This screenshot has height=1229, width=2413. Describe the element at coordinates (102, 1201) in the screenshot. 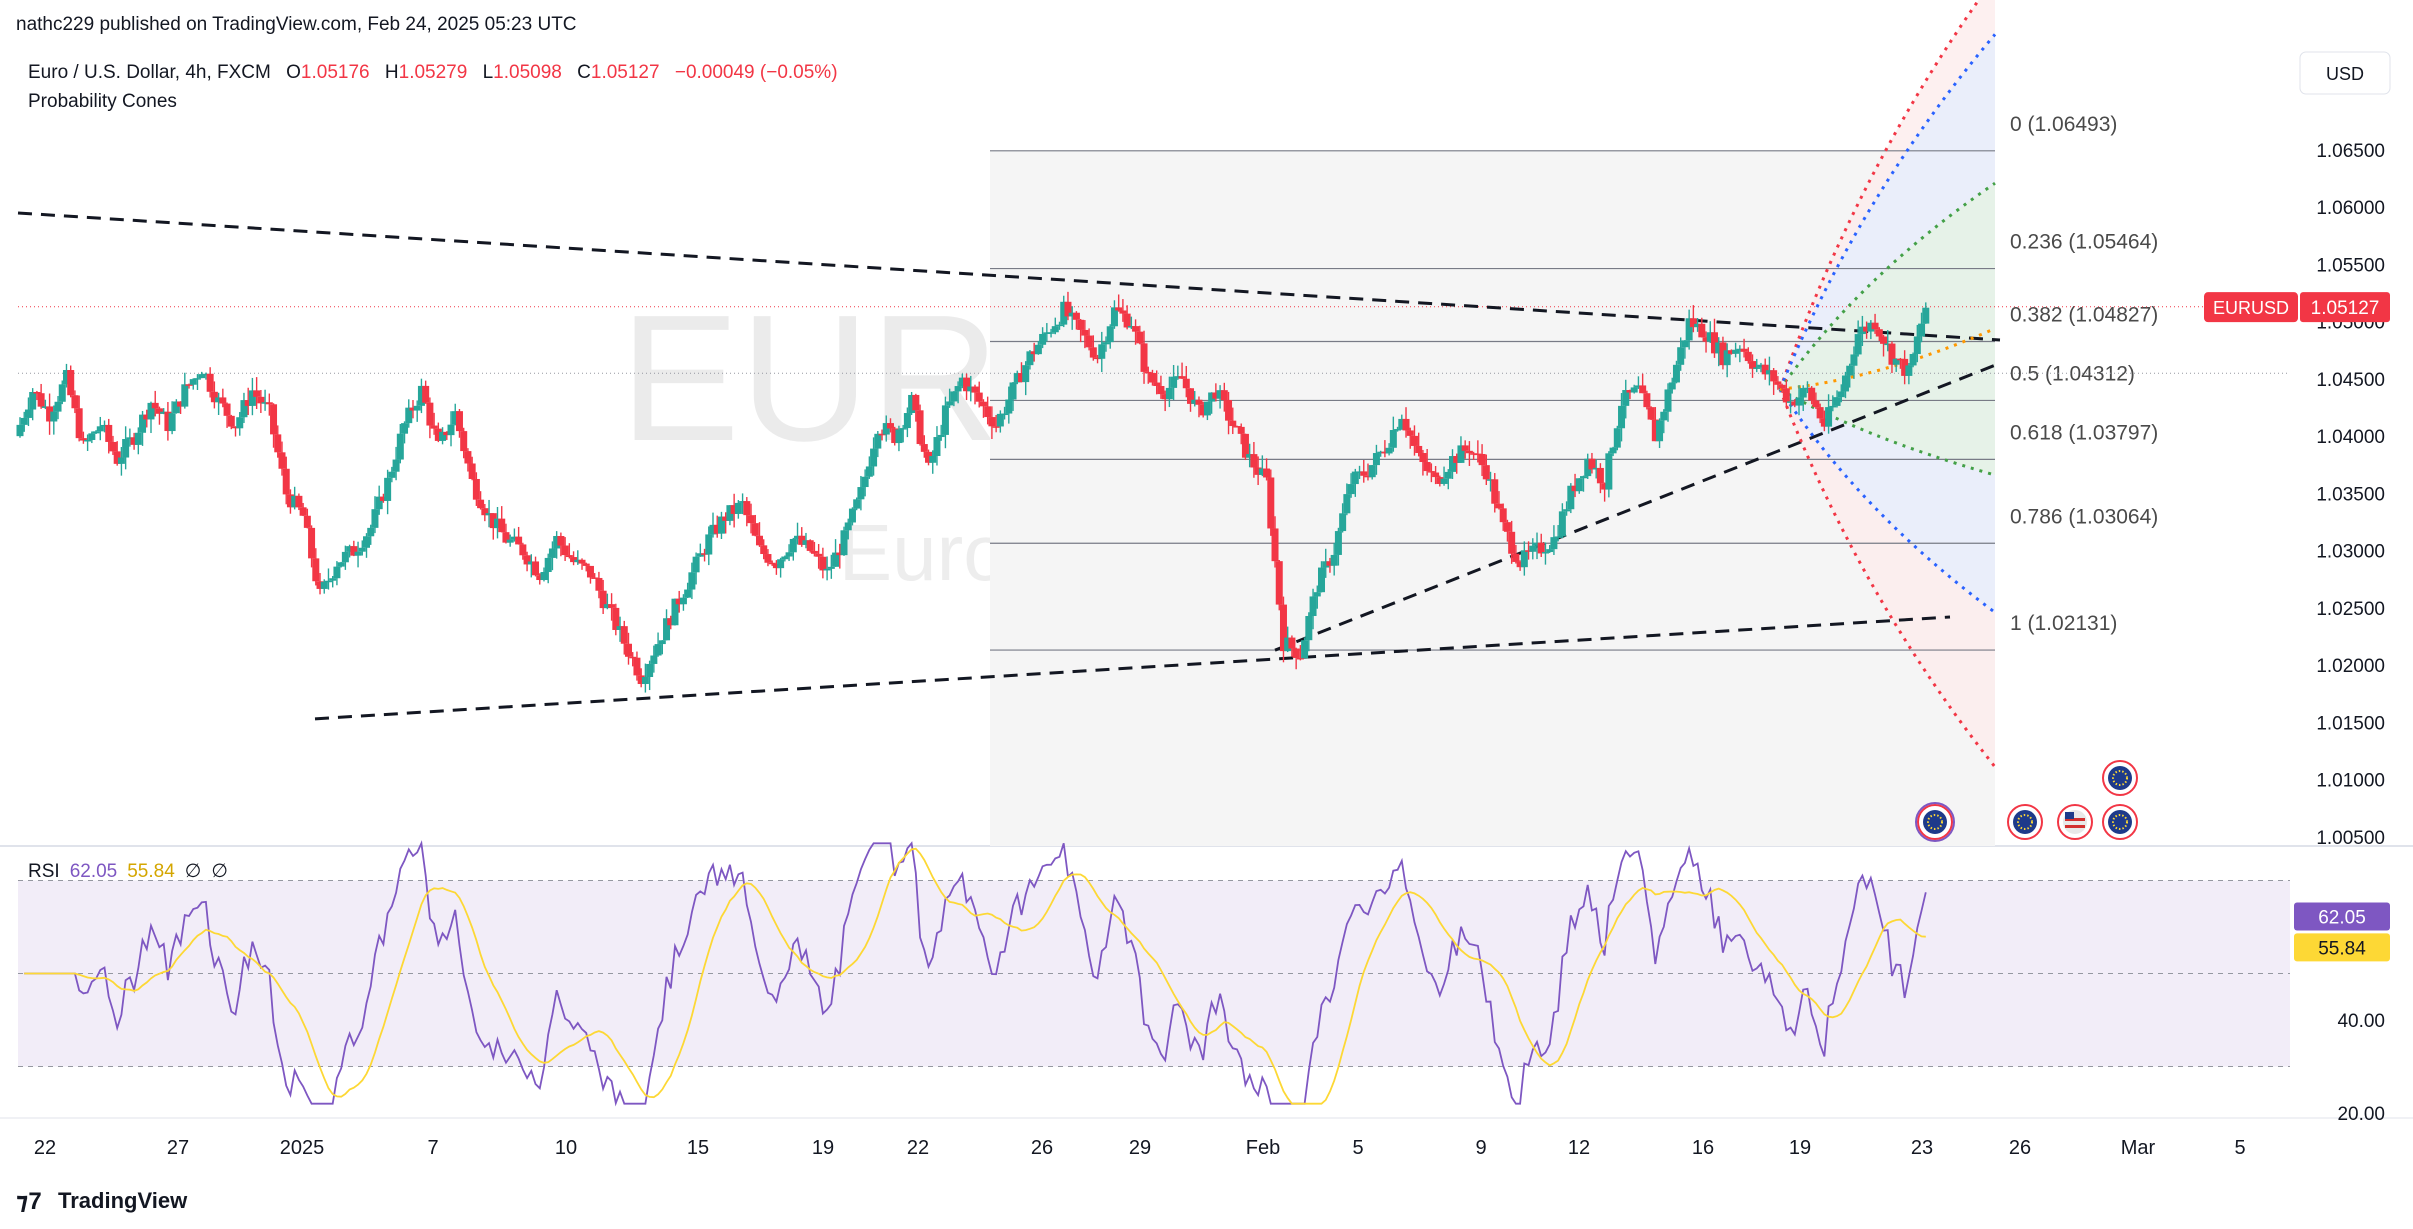

I see `tradingview-logo: ⁊7 TradingView` at that location.